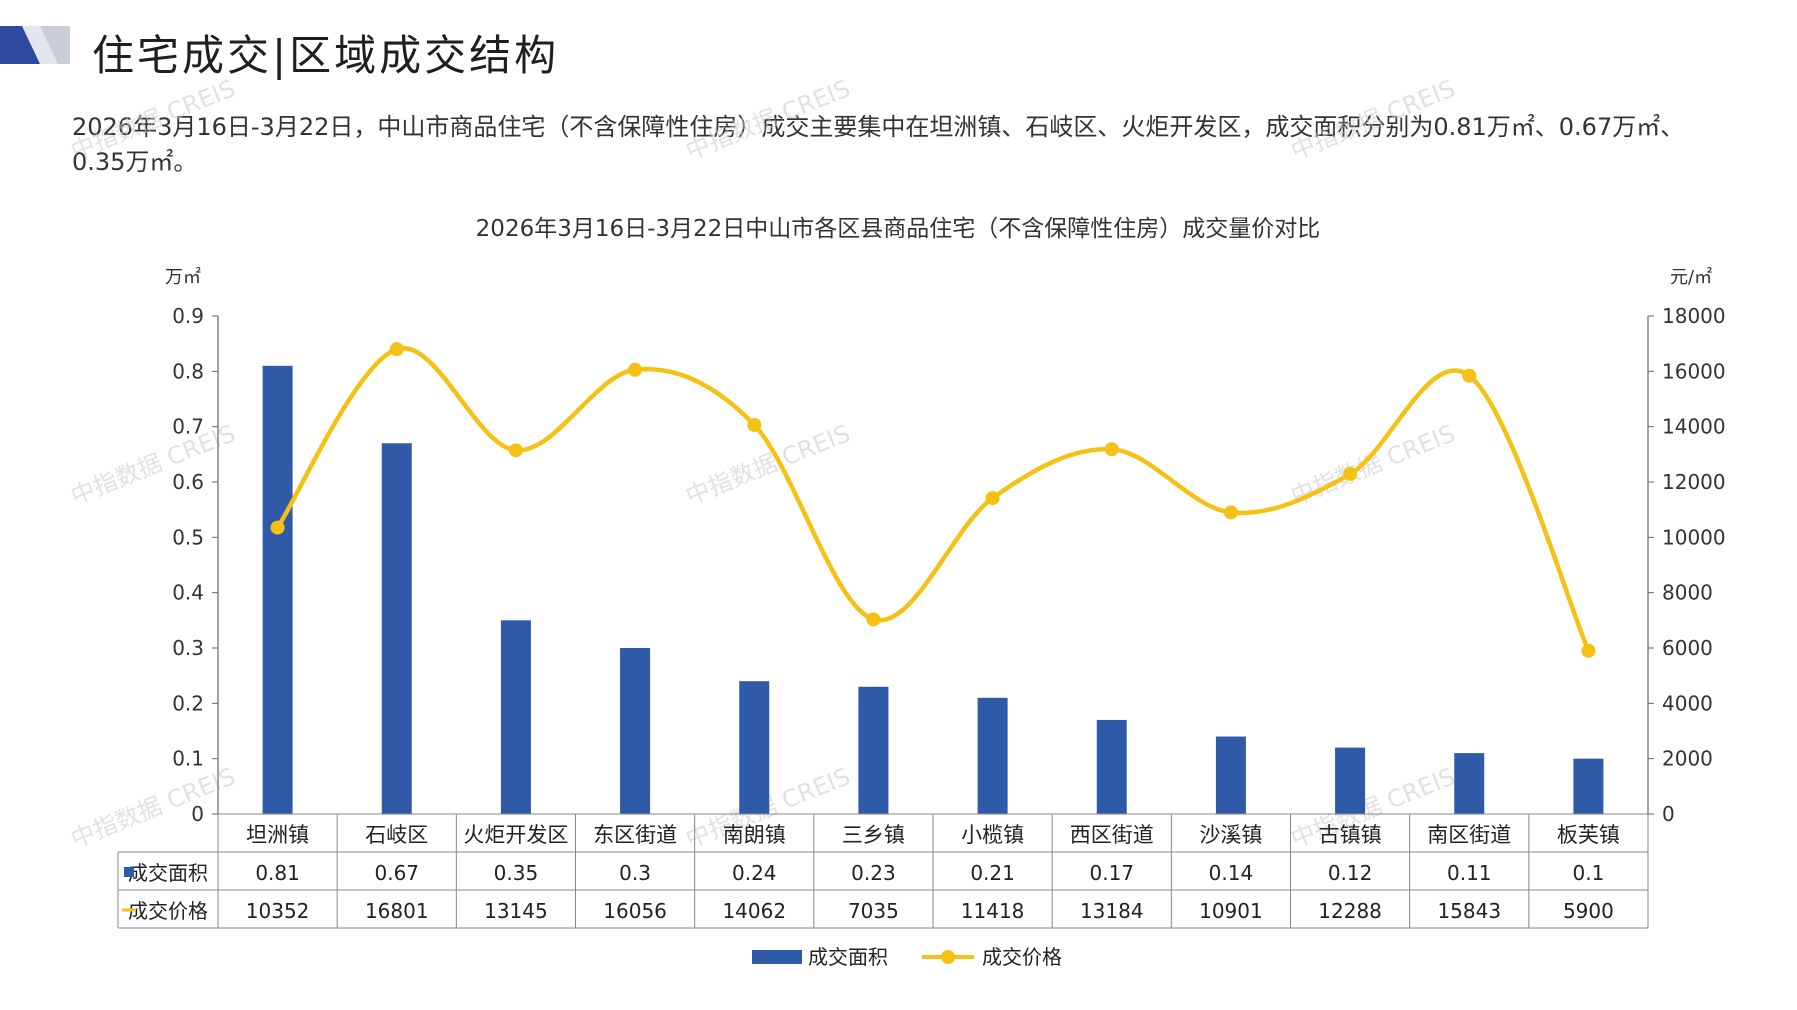 The width and height of the screenshot is (1797, 1010). What do you see at coordinates (1373, 464) in the screenshot?
I see `watermark-5: 中指数据 CREIS` at bounding box center [1373, 464].